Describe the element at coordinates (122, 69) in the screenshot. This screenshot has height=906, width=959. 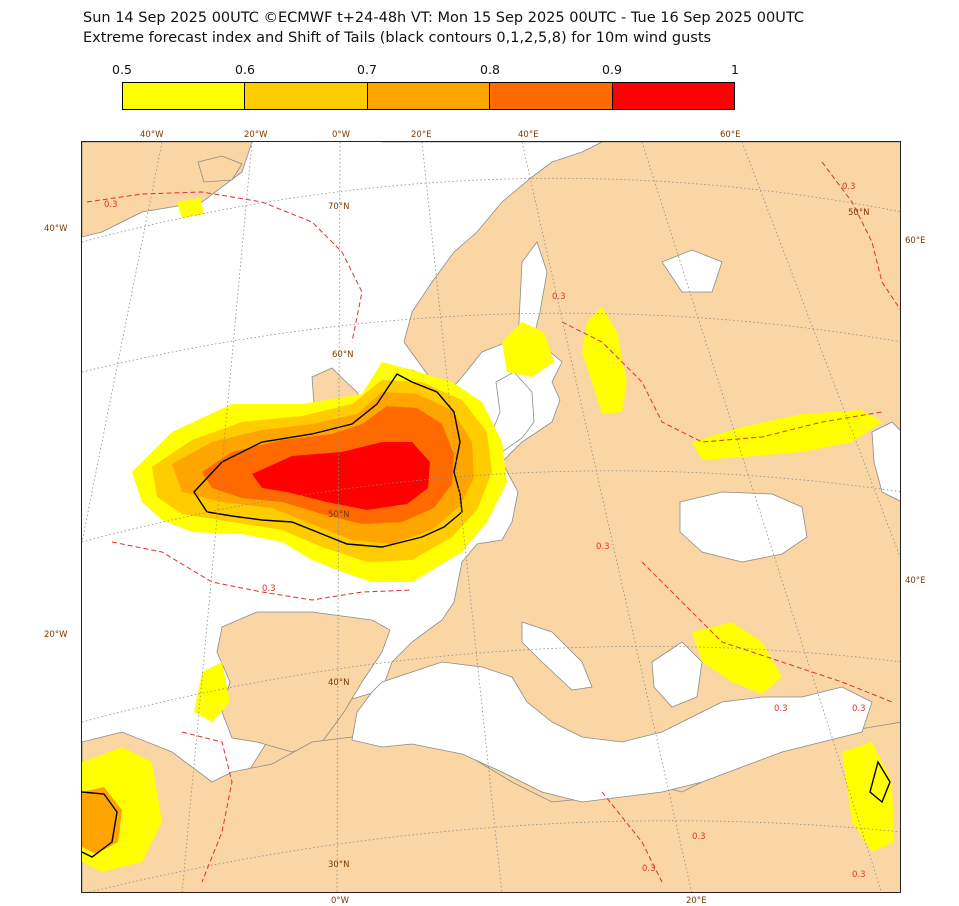
I see `legend-tick: 0.5` at that location.